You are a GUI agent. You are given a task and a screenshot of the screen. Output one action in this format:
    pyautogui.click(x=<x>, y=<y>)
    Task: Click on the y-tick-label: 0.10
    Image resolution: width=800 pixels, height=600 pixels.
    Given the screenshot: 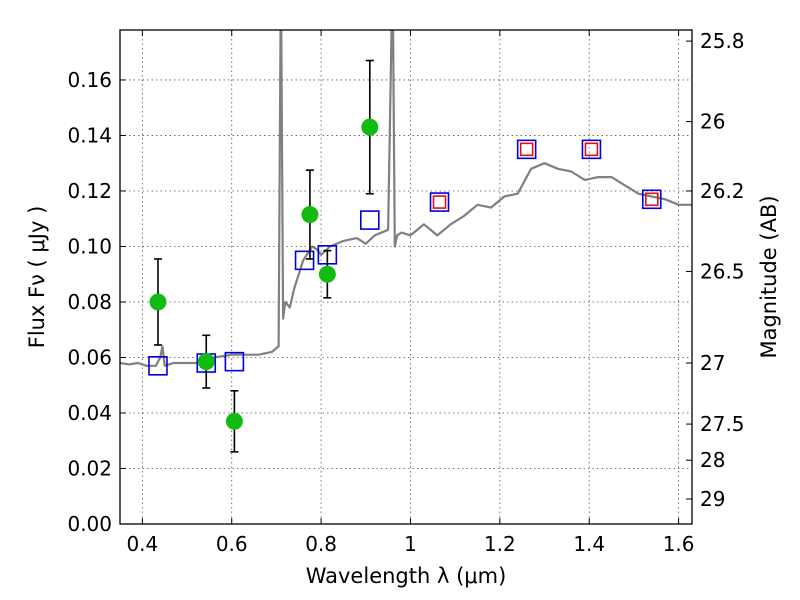 What is the action you would take?
    pyautogui.click(x=89, y=246)
    